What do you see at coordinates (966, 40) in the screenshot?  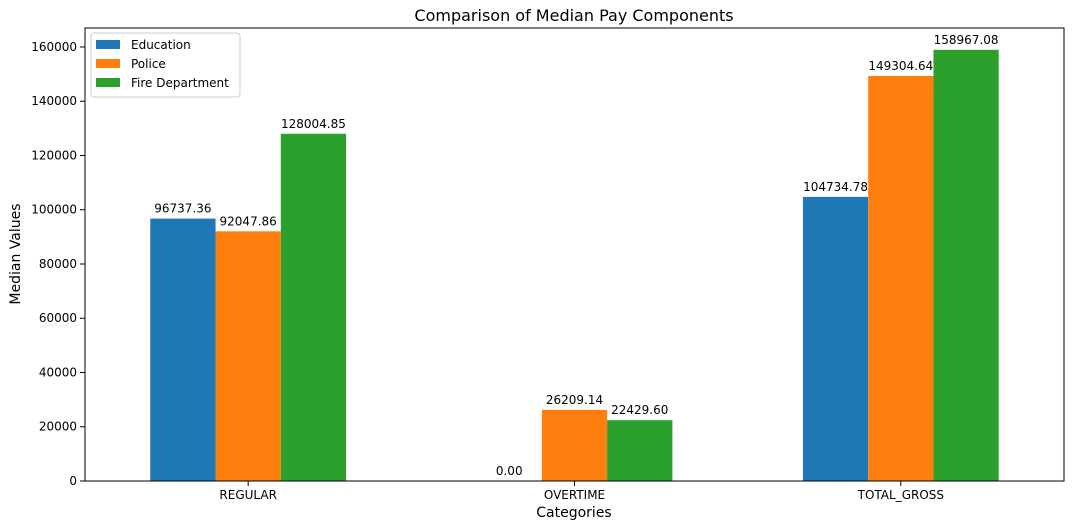 I see `bar-value-label: 158967.08` at bounding box center [966, 40].